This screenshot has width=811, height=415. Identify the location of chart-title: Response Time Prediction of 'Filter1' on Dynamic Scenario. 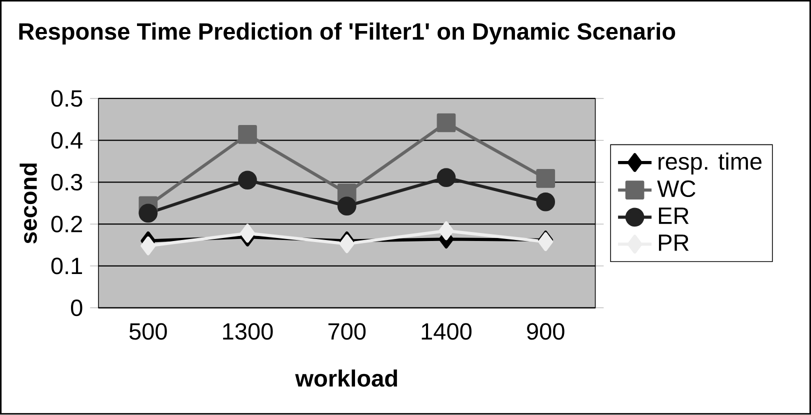
(347, 33).